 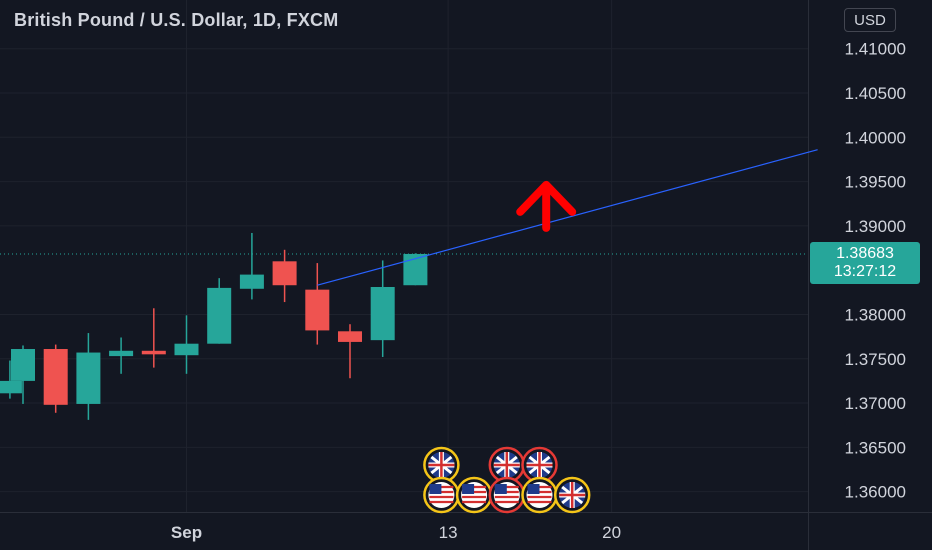 What do you see at coordinates (865, 271) in the screenshot?
I see `bar-countdown: 13:27:12` at bounding box center [865, 271].